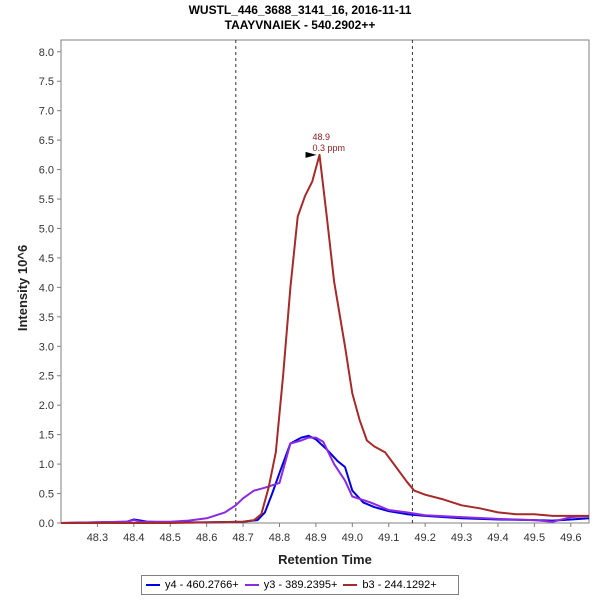 This screenshot has width=600, height=600. What do you see at coordinates (570, 538) in the screenshot?
I see `x-tick-label: 49.6` at bounding box center [570, 538].